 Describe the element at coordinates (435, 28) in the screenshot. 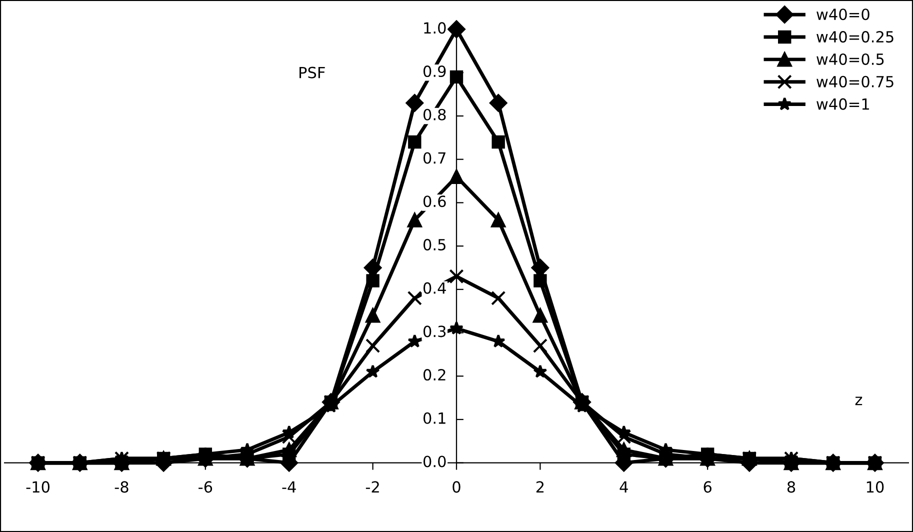

I see `y-tick-label: 1.0` at that location.